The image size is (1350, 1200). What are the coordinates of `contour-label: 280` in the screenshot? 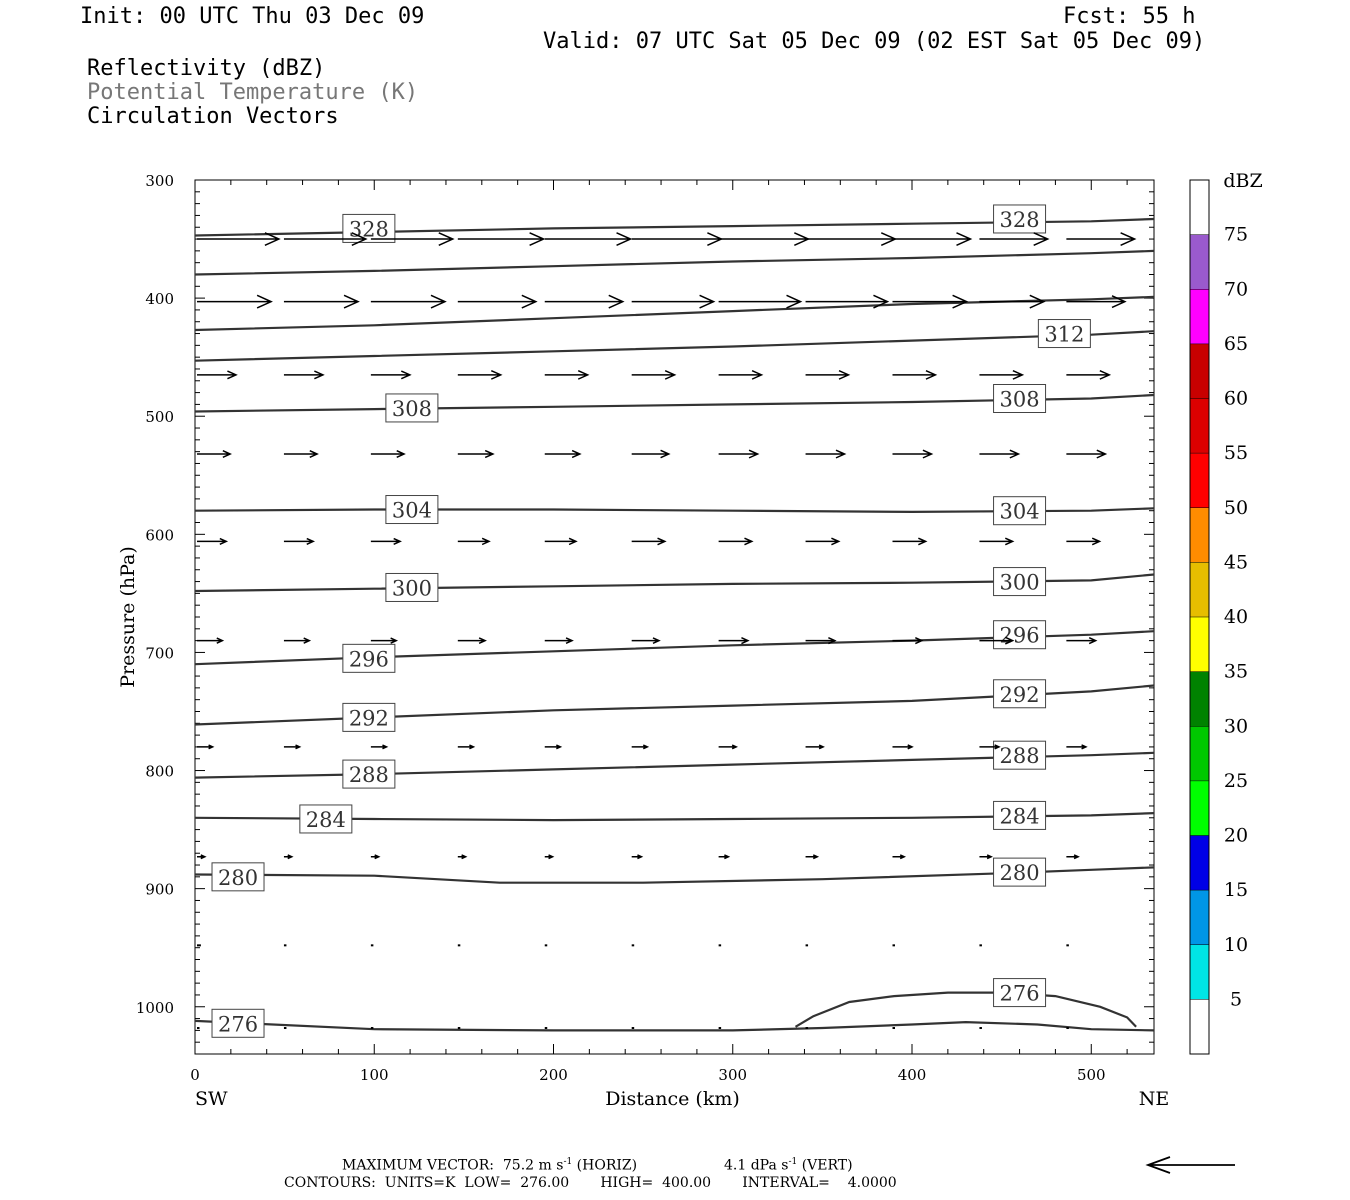 It's located at (238, 878).